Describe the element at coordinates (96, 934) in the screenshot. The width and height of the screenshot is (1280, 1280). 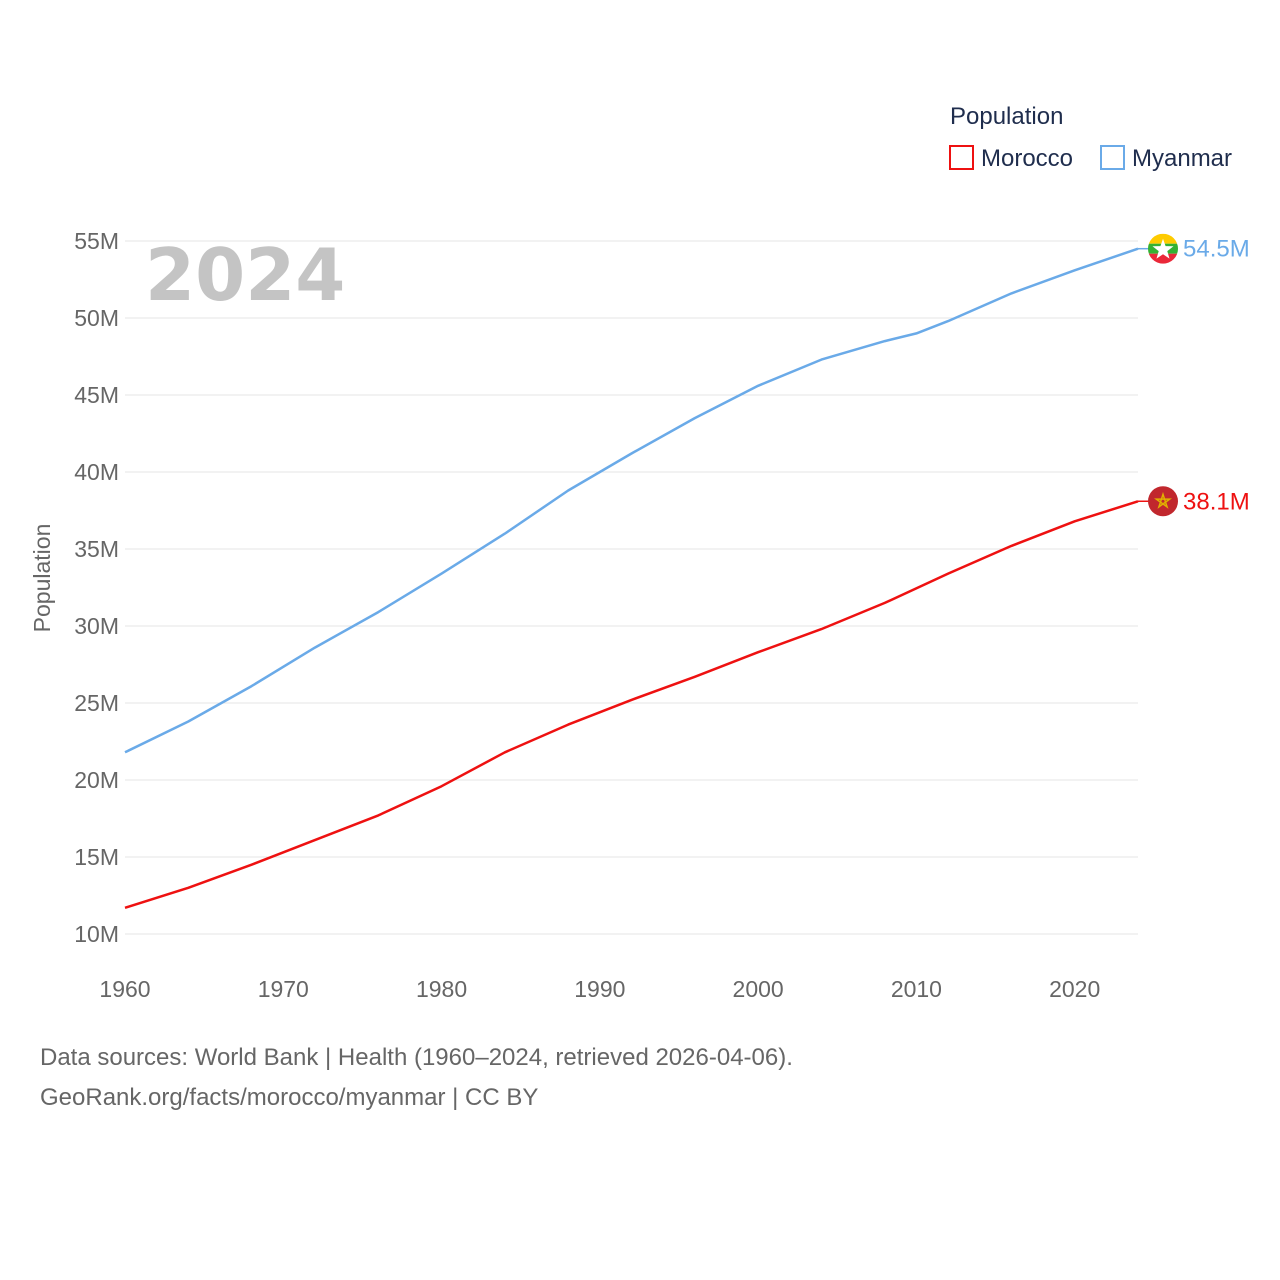
I see `y-tick-label: 10M` at that location.